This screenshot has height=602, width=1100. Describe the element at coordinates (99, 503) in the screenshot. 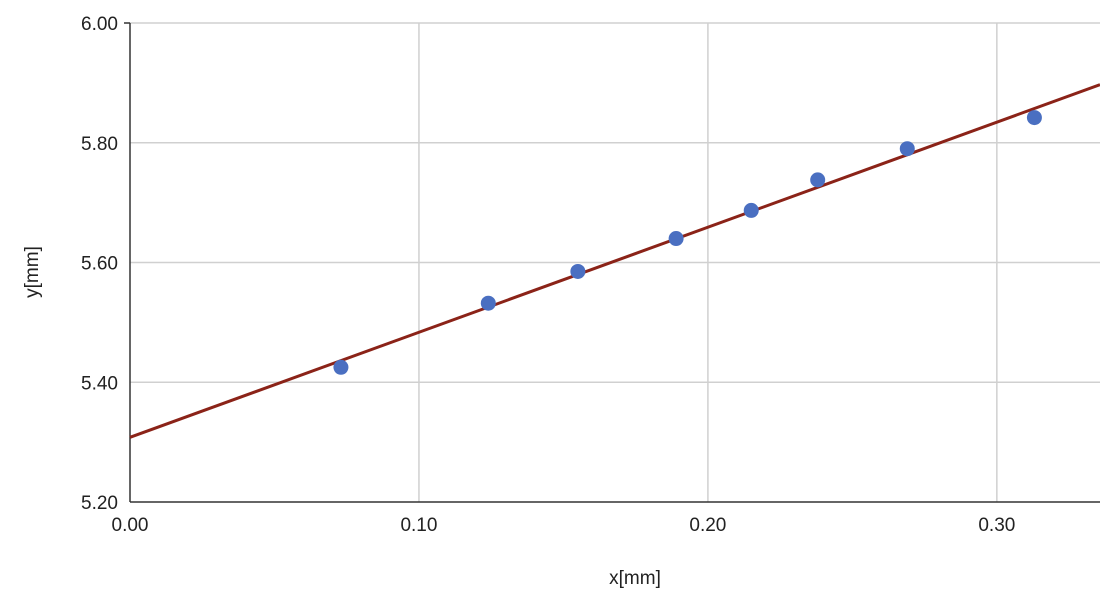

I see `y-tick-label: 5.20` at that location.